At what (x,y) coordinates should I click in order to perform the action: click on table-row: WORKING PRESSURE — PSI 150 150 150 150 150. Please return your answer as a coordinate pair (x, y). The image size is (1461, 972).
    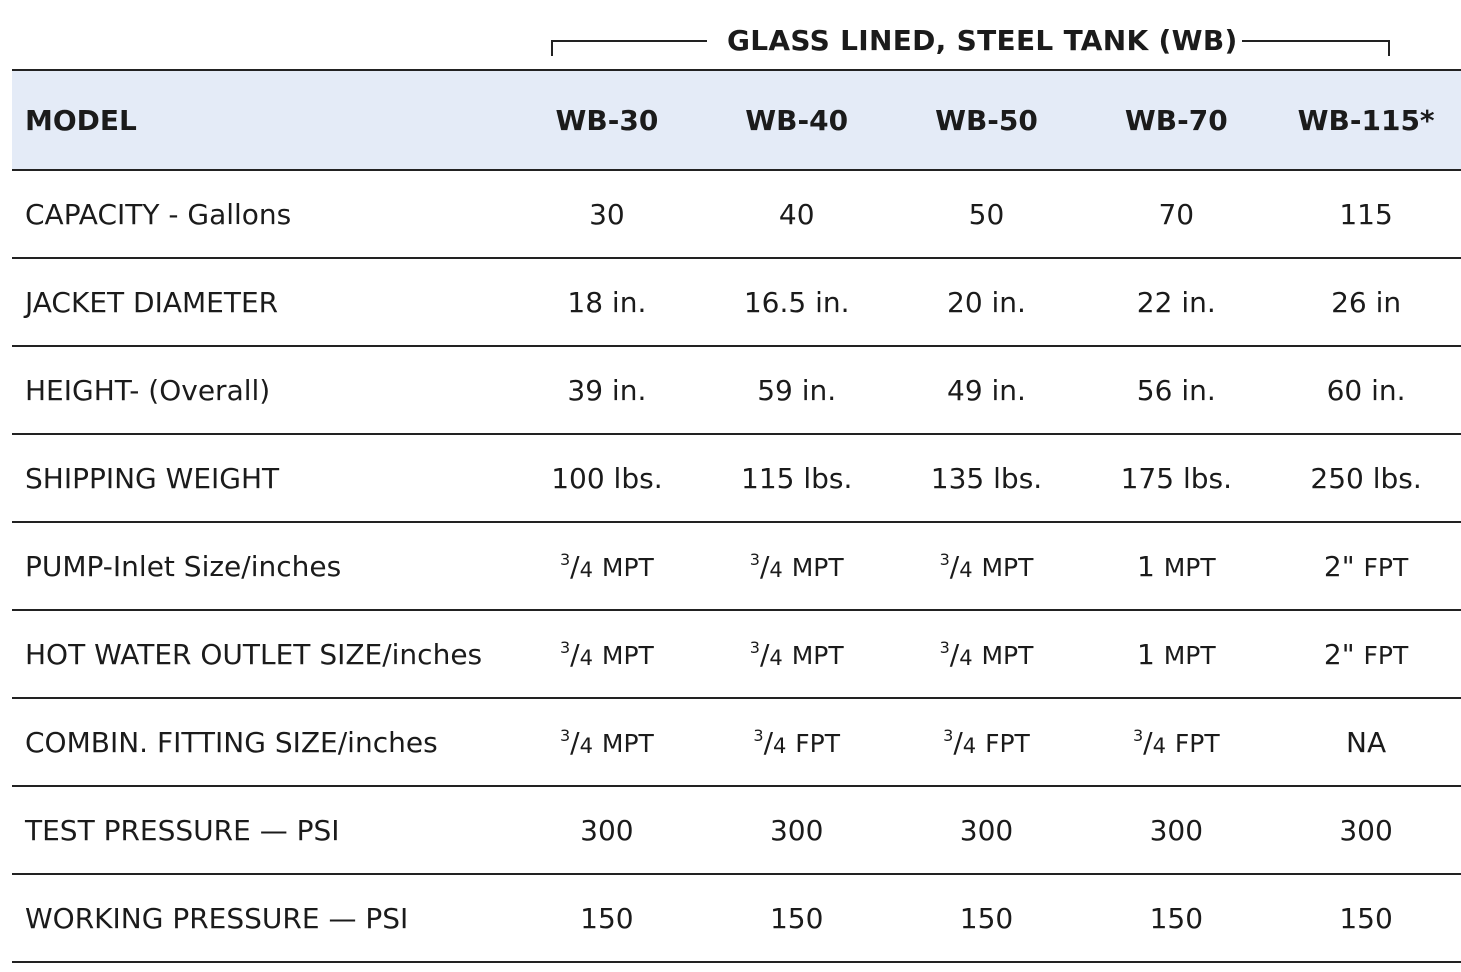
    Looking at the image, I should click on (736, 918).